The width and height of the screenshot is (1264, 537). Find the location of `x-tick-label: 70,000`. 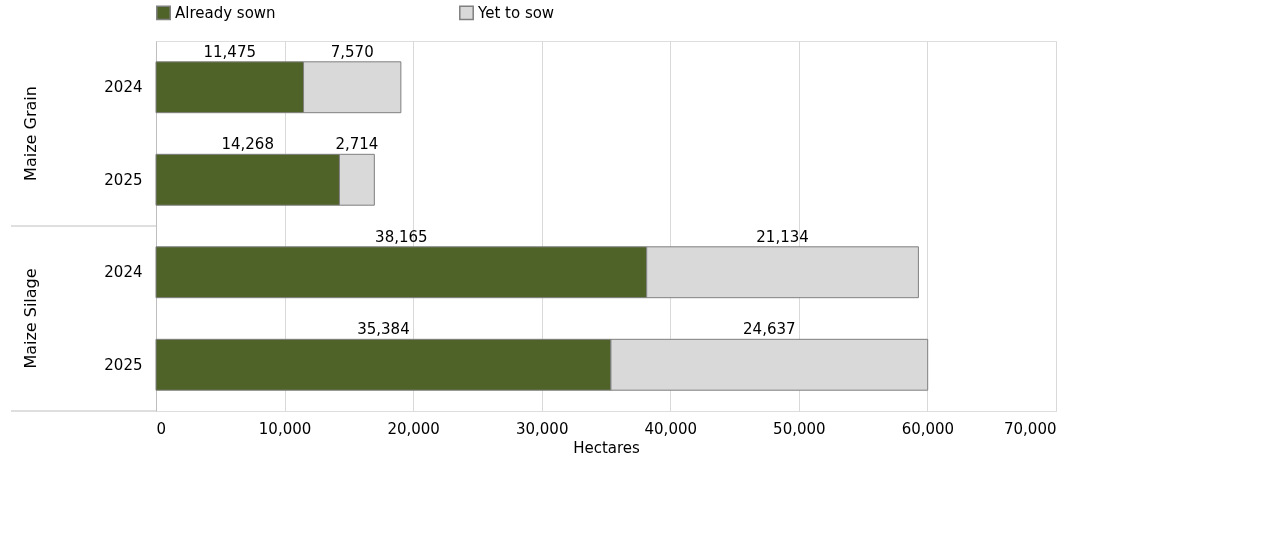

x-tick-label: 70,000 is located at coordinates (1030, 428).